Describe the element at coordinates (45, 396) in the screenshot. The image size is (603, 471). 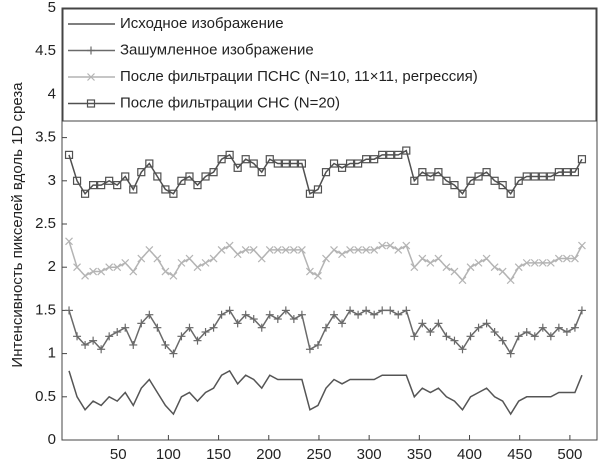
I see `y-tick-label: 0.5` at that location.